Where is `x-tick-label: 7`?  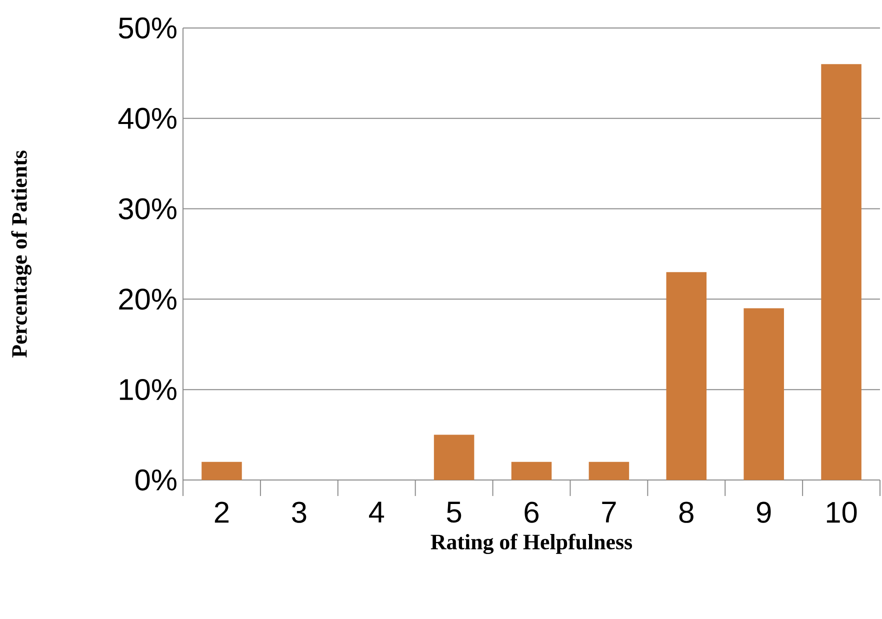 x-tick-label: 7 is located at coordinates (609, 512).